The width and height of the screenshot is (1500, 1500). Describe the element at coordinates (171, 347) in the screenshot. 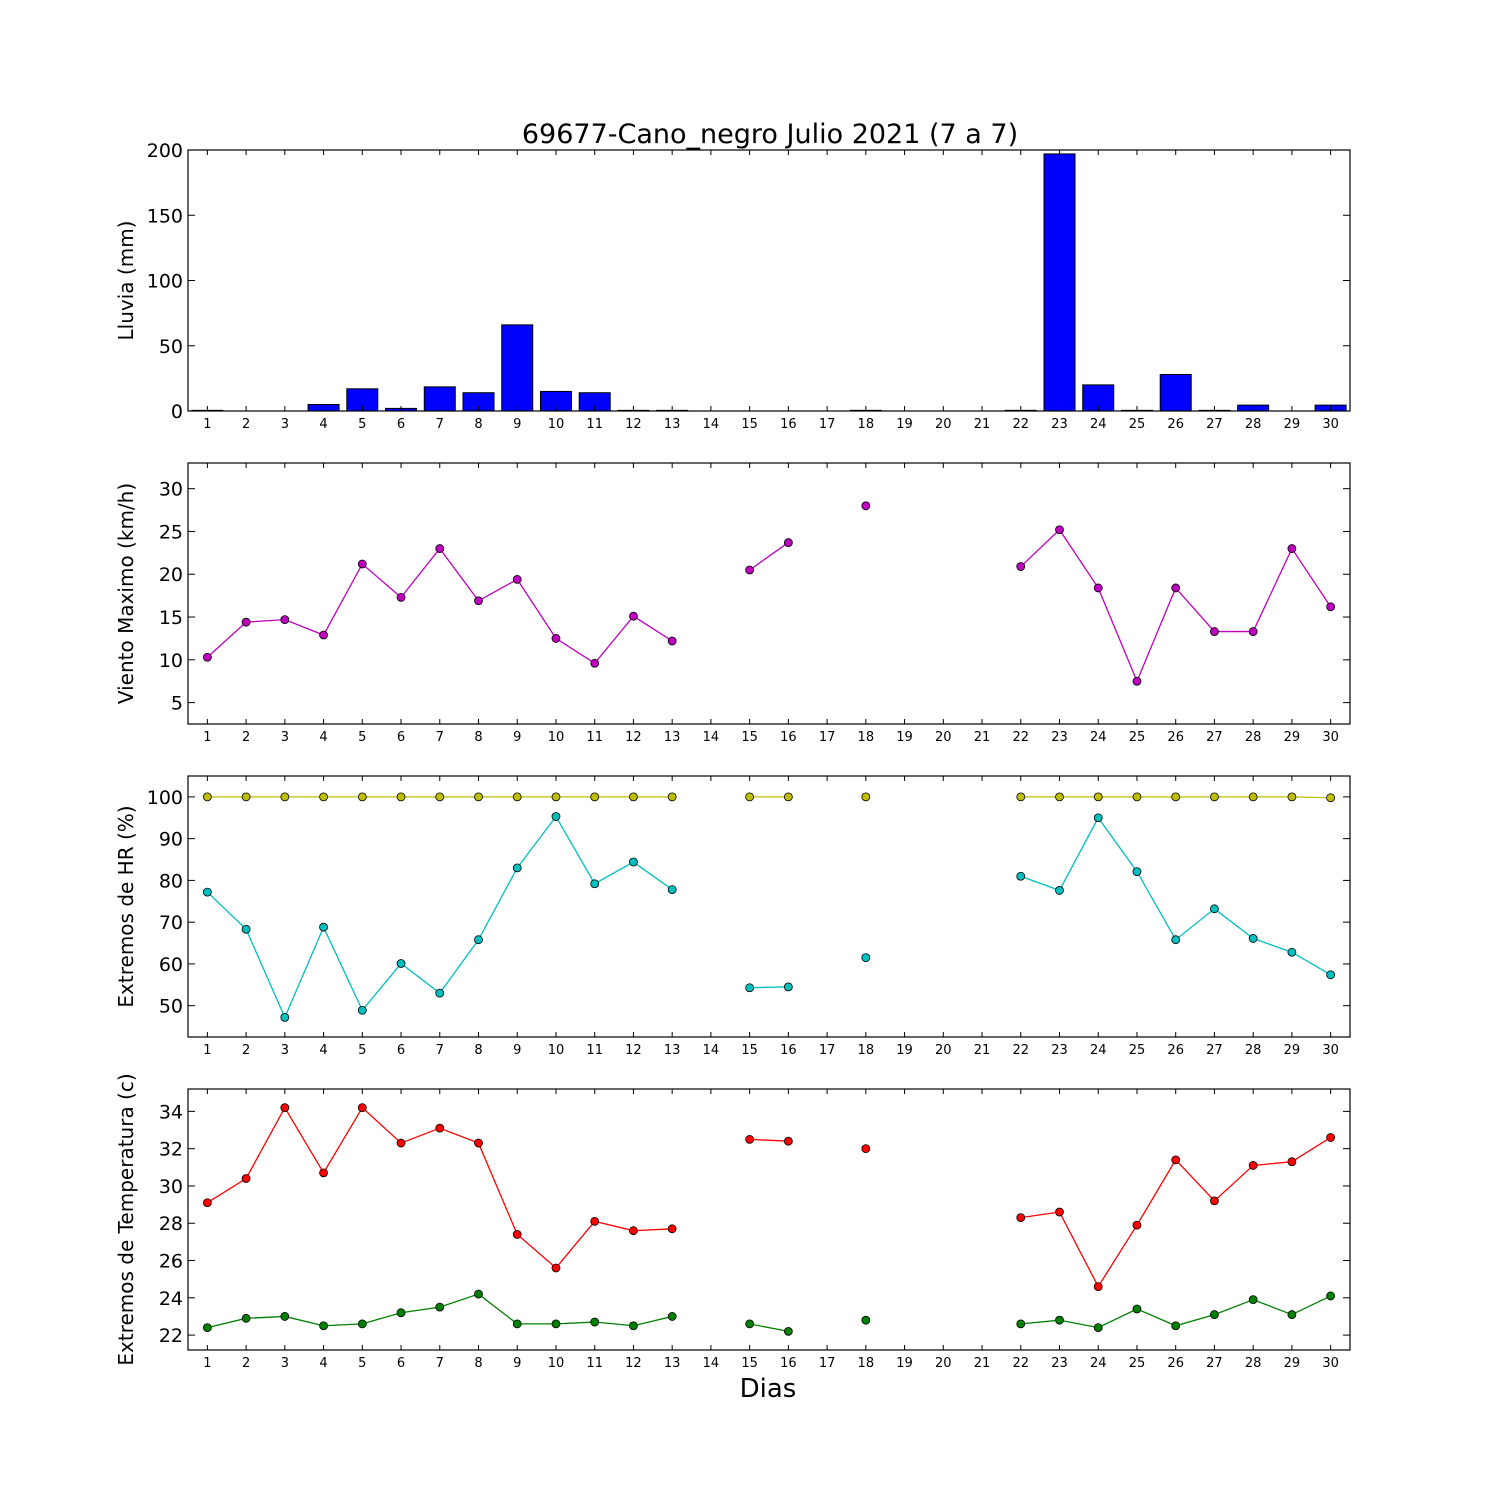

I see `panel-rain-ytick-label-50: 50` at that location.